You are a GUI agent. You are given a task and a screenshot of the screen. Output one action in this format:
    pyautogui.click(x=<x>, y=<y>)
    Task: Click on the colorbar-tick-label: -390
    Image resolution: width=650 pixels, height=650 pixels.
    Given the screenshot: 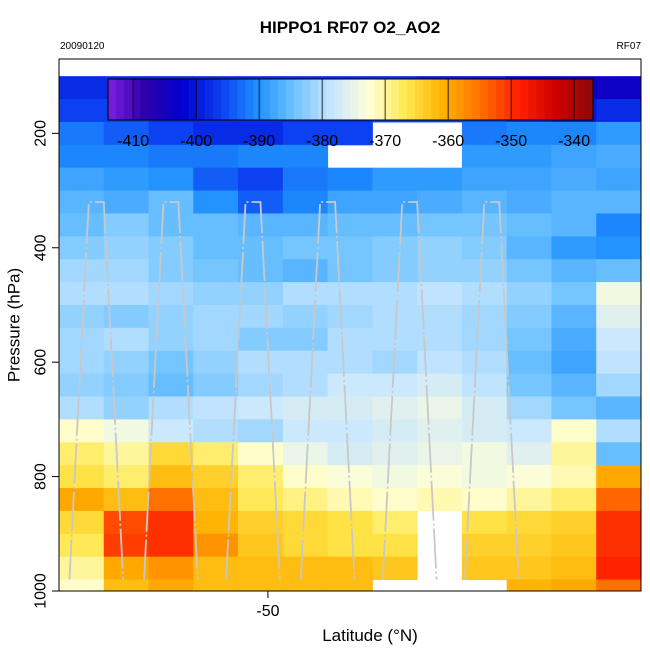 What is the action you would take?
    pyautogui.click(x=259, y=141)
    